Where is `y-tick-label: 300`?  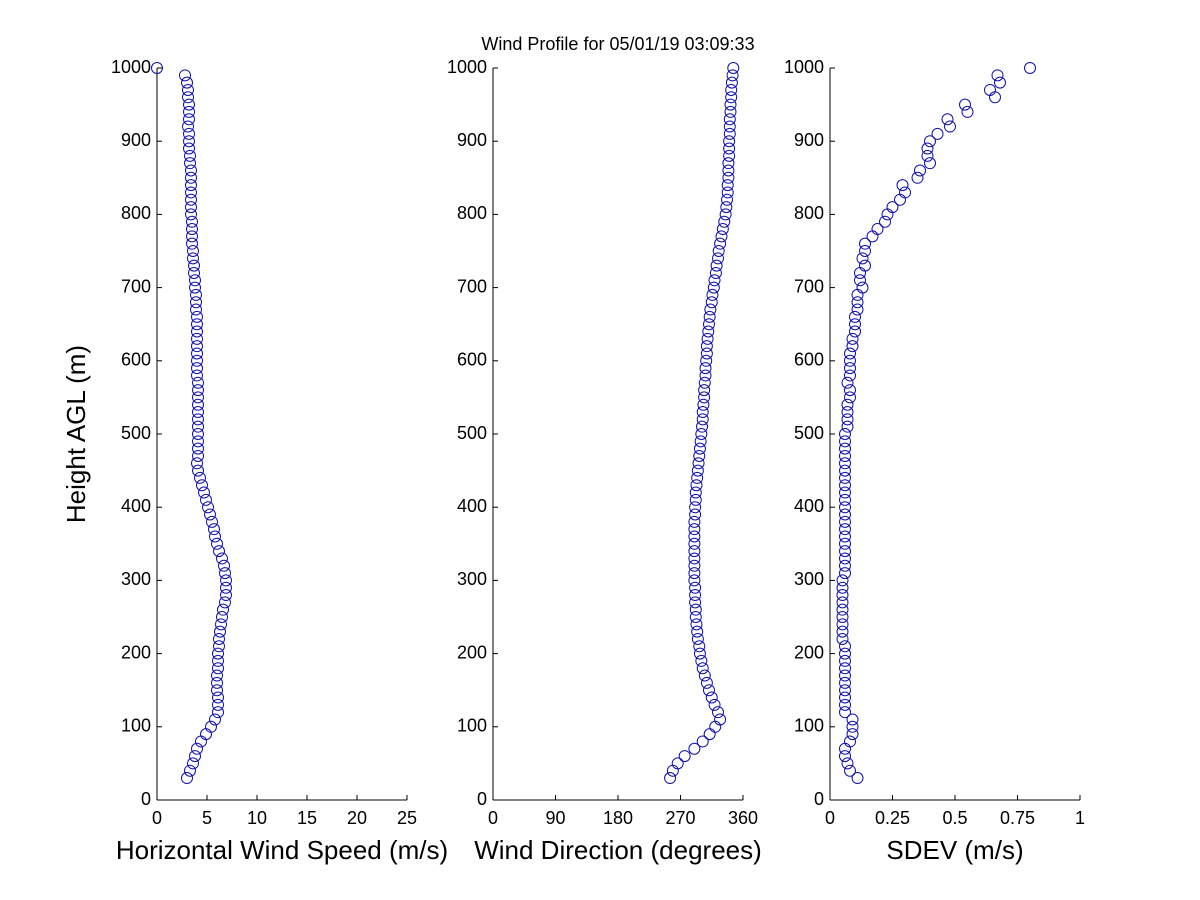
y-tick-label: 300 is located at coordinates (809, 579).